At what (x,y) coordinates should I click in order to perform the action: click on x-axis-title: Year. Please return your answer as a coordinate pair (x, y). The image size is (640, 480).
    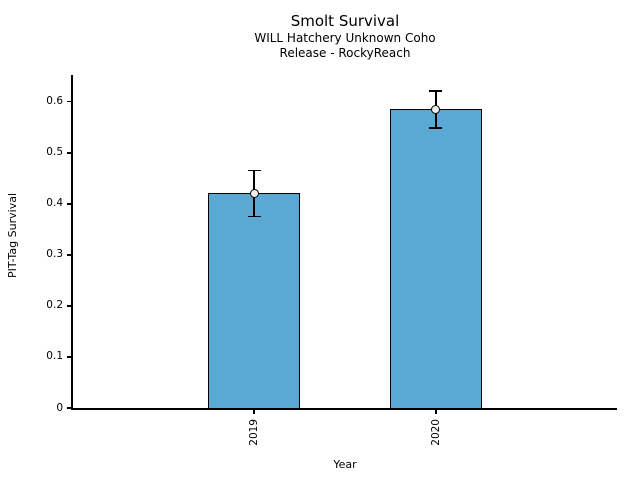
    Looking at the image, I should click on (345, 464).